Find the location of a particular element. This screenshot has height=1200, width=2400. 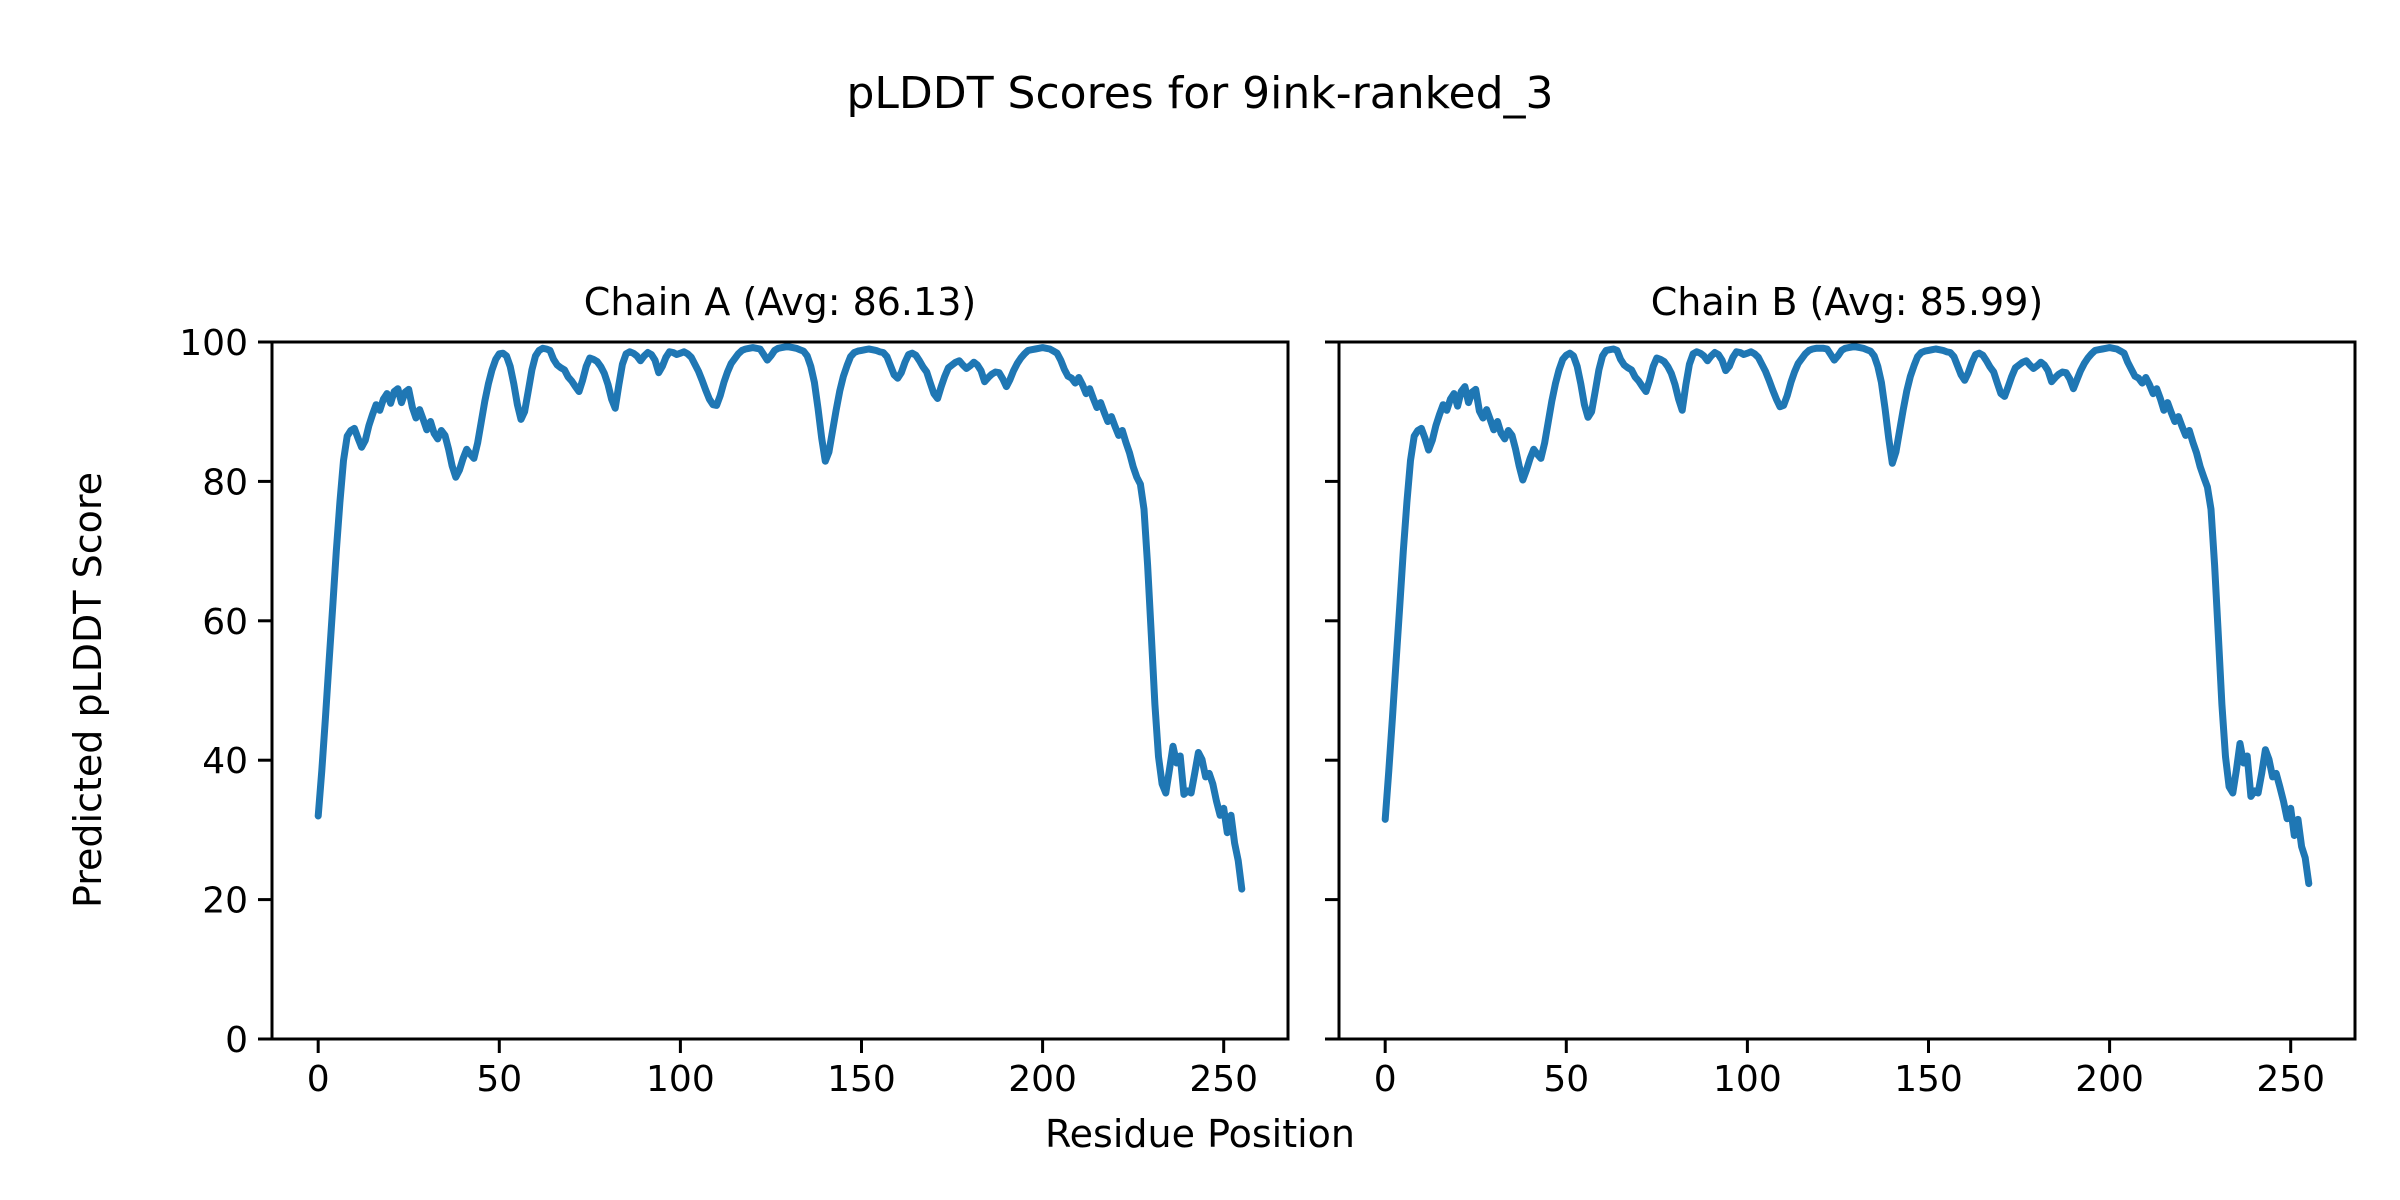

y-tick-label: 0 is located at coordinates (236, 1040).